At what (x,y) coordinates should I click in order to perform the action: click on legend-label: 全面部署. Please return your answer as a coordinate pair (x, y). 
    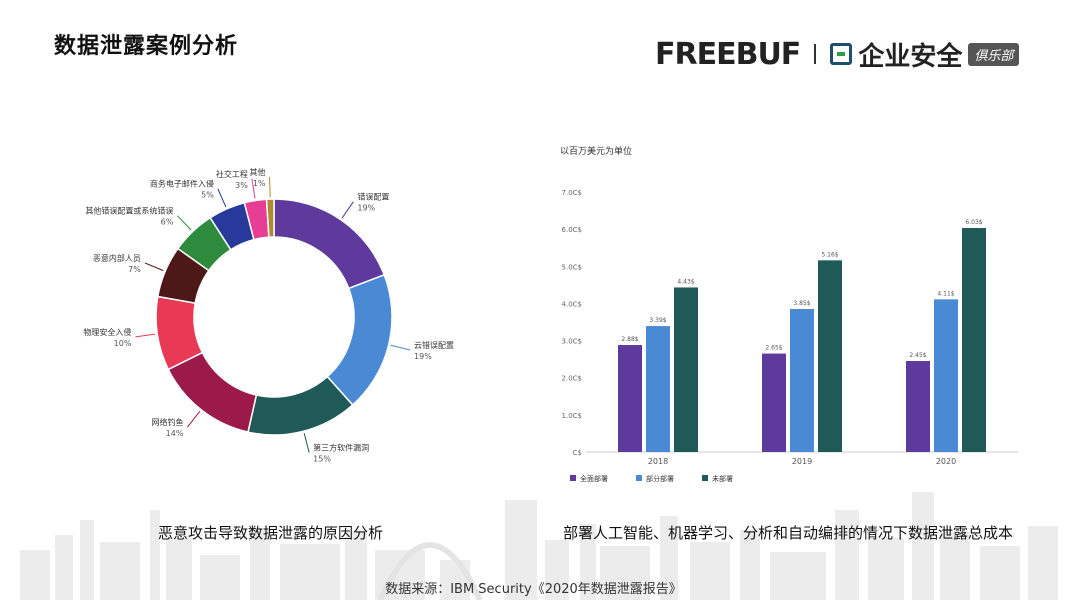
    Looking at the image, I should click on (594, 478).